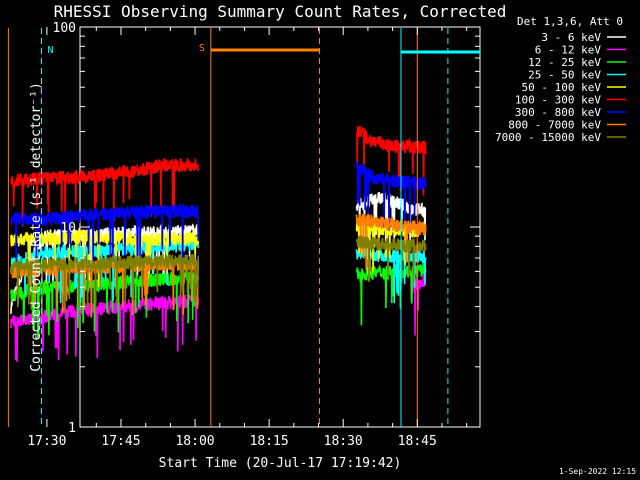 Image resolution: width=640 pixels, height=480 pixels. Describe the element at coordinates (202, 48) in the screenshot. I see `saa-flag-label: S` at that location.